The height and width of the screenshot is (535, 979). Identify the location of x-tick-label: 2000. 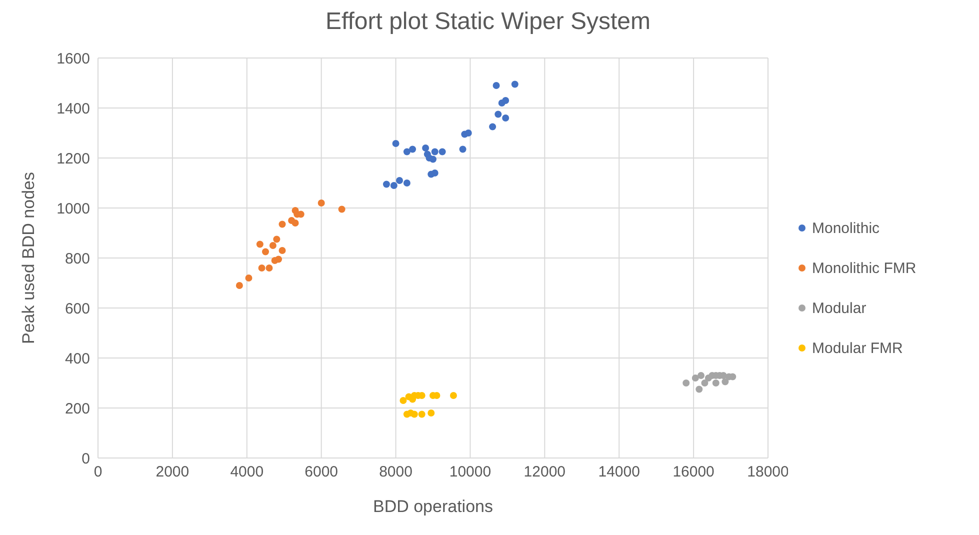
(173, 472).